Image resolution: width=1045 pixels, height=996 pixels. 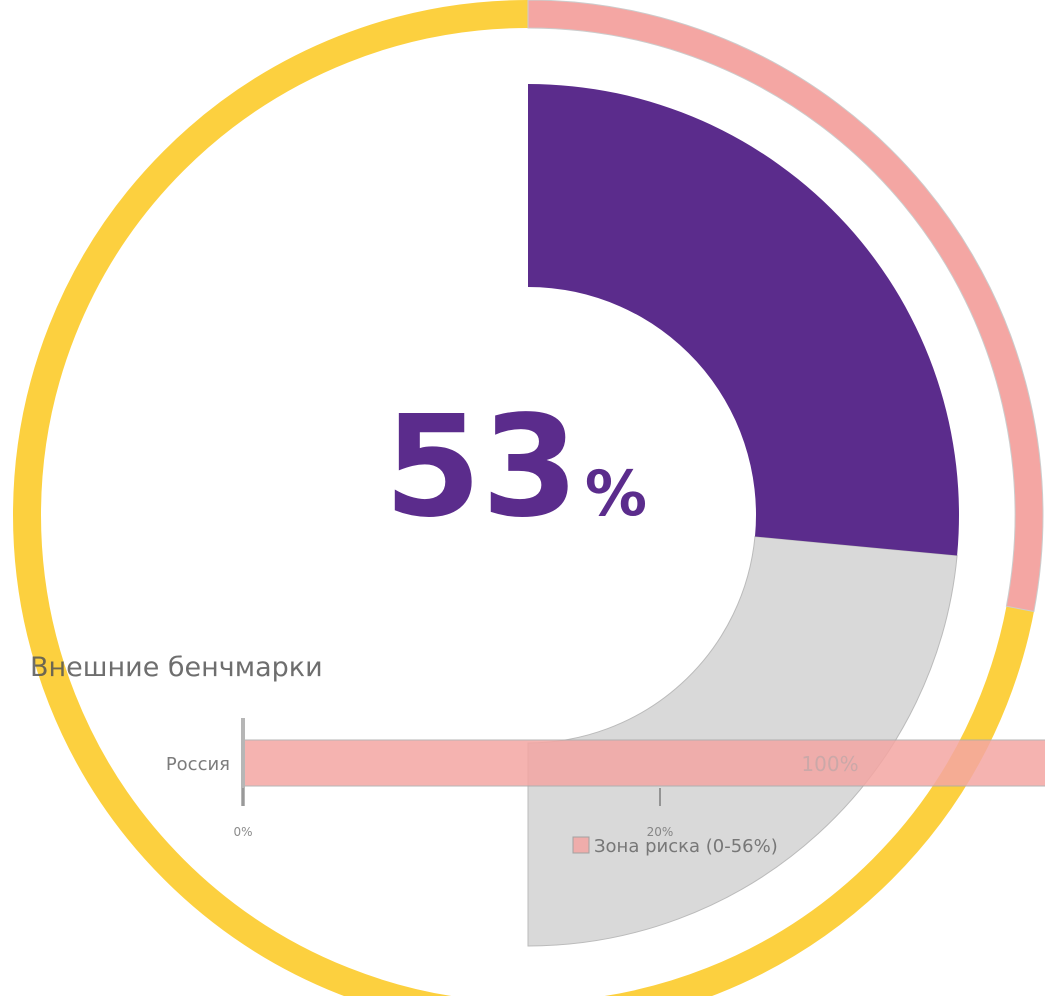 What do you see at coordinates (242, 832) in the screenshot?
I see `x-tick-label: 0%` at bounding box center [242, 832].